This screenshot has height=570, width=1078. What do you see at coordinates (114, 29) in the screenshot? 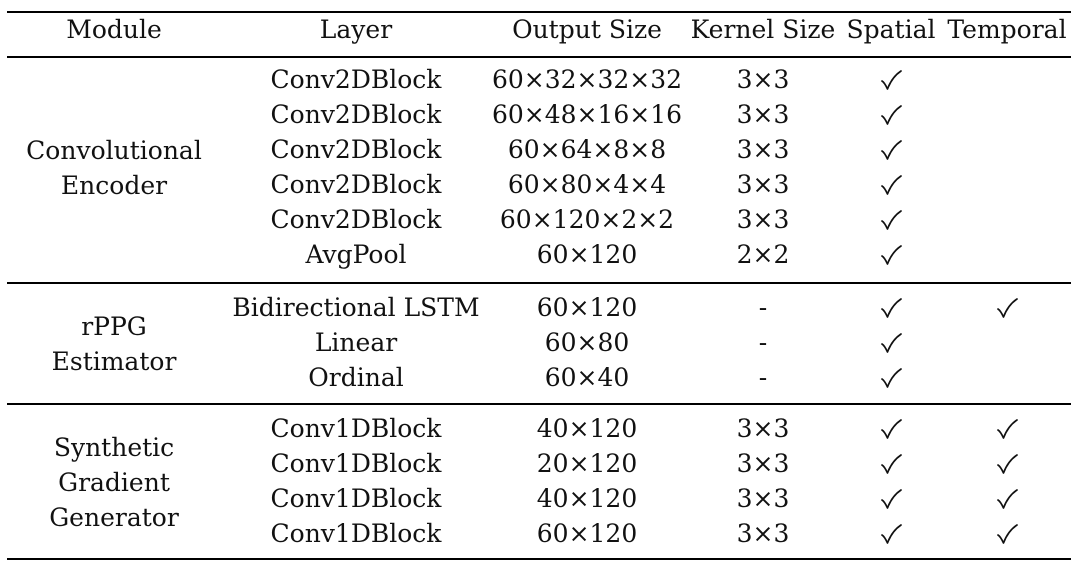
I see `header-module: Module` at bounding box center [114, 29].